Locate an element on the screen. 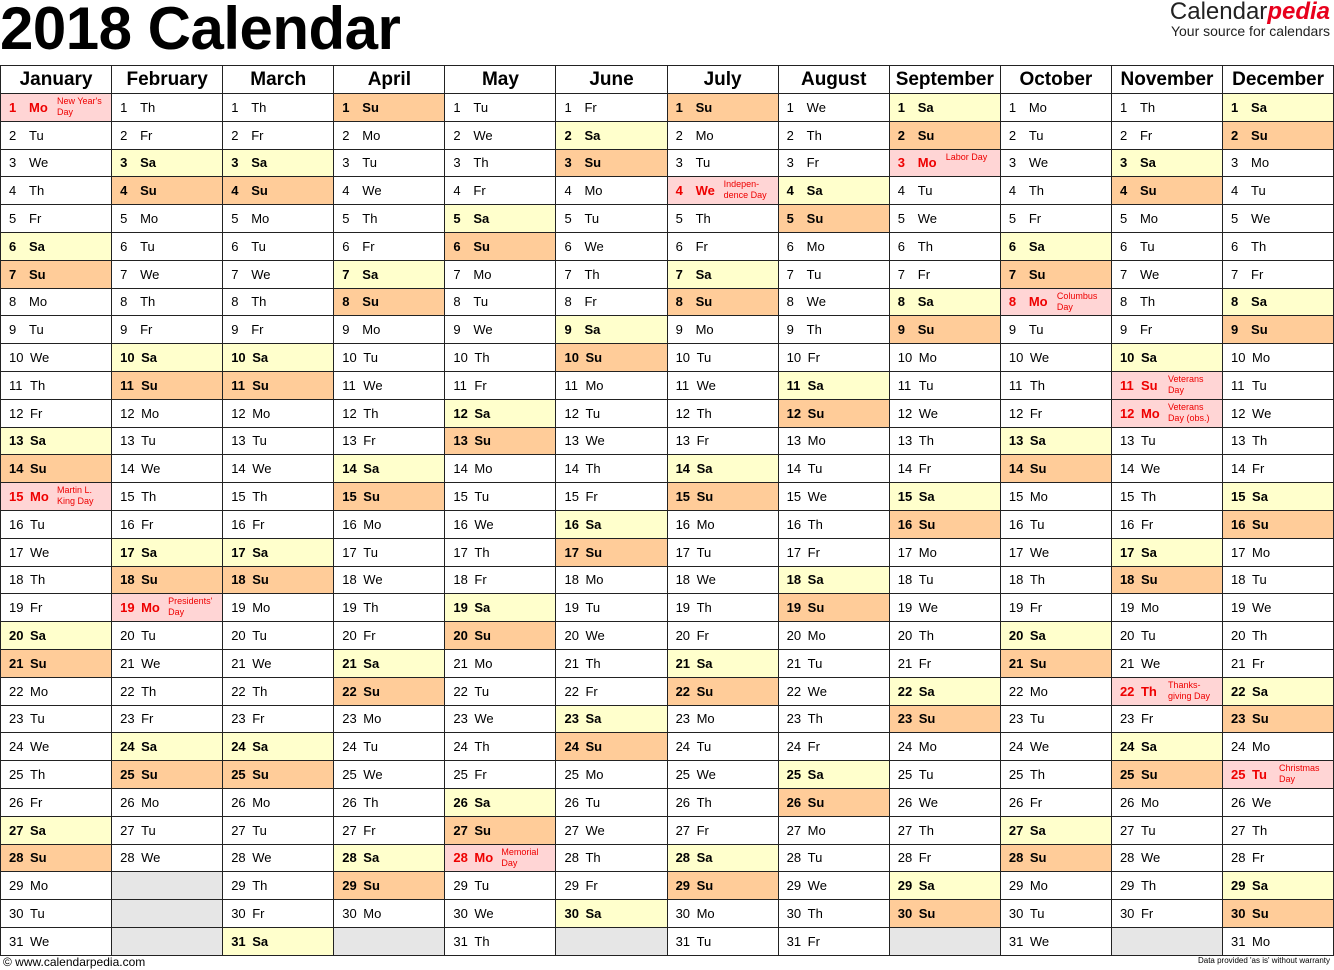 This screenshot has width=1334, height=970. footer-disclaimer: Data provided 'as is' without warranty is located at coordinates (1263, 960).